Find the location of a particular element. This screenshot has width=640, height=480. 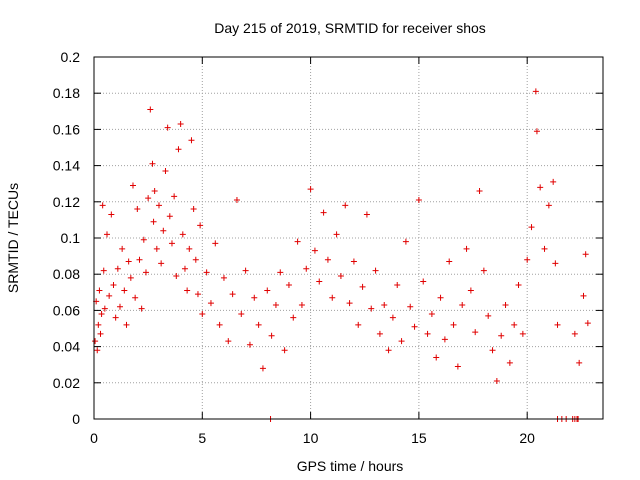

x-axis-label: GPS time / hours is located at coordinates (350, 466).